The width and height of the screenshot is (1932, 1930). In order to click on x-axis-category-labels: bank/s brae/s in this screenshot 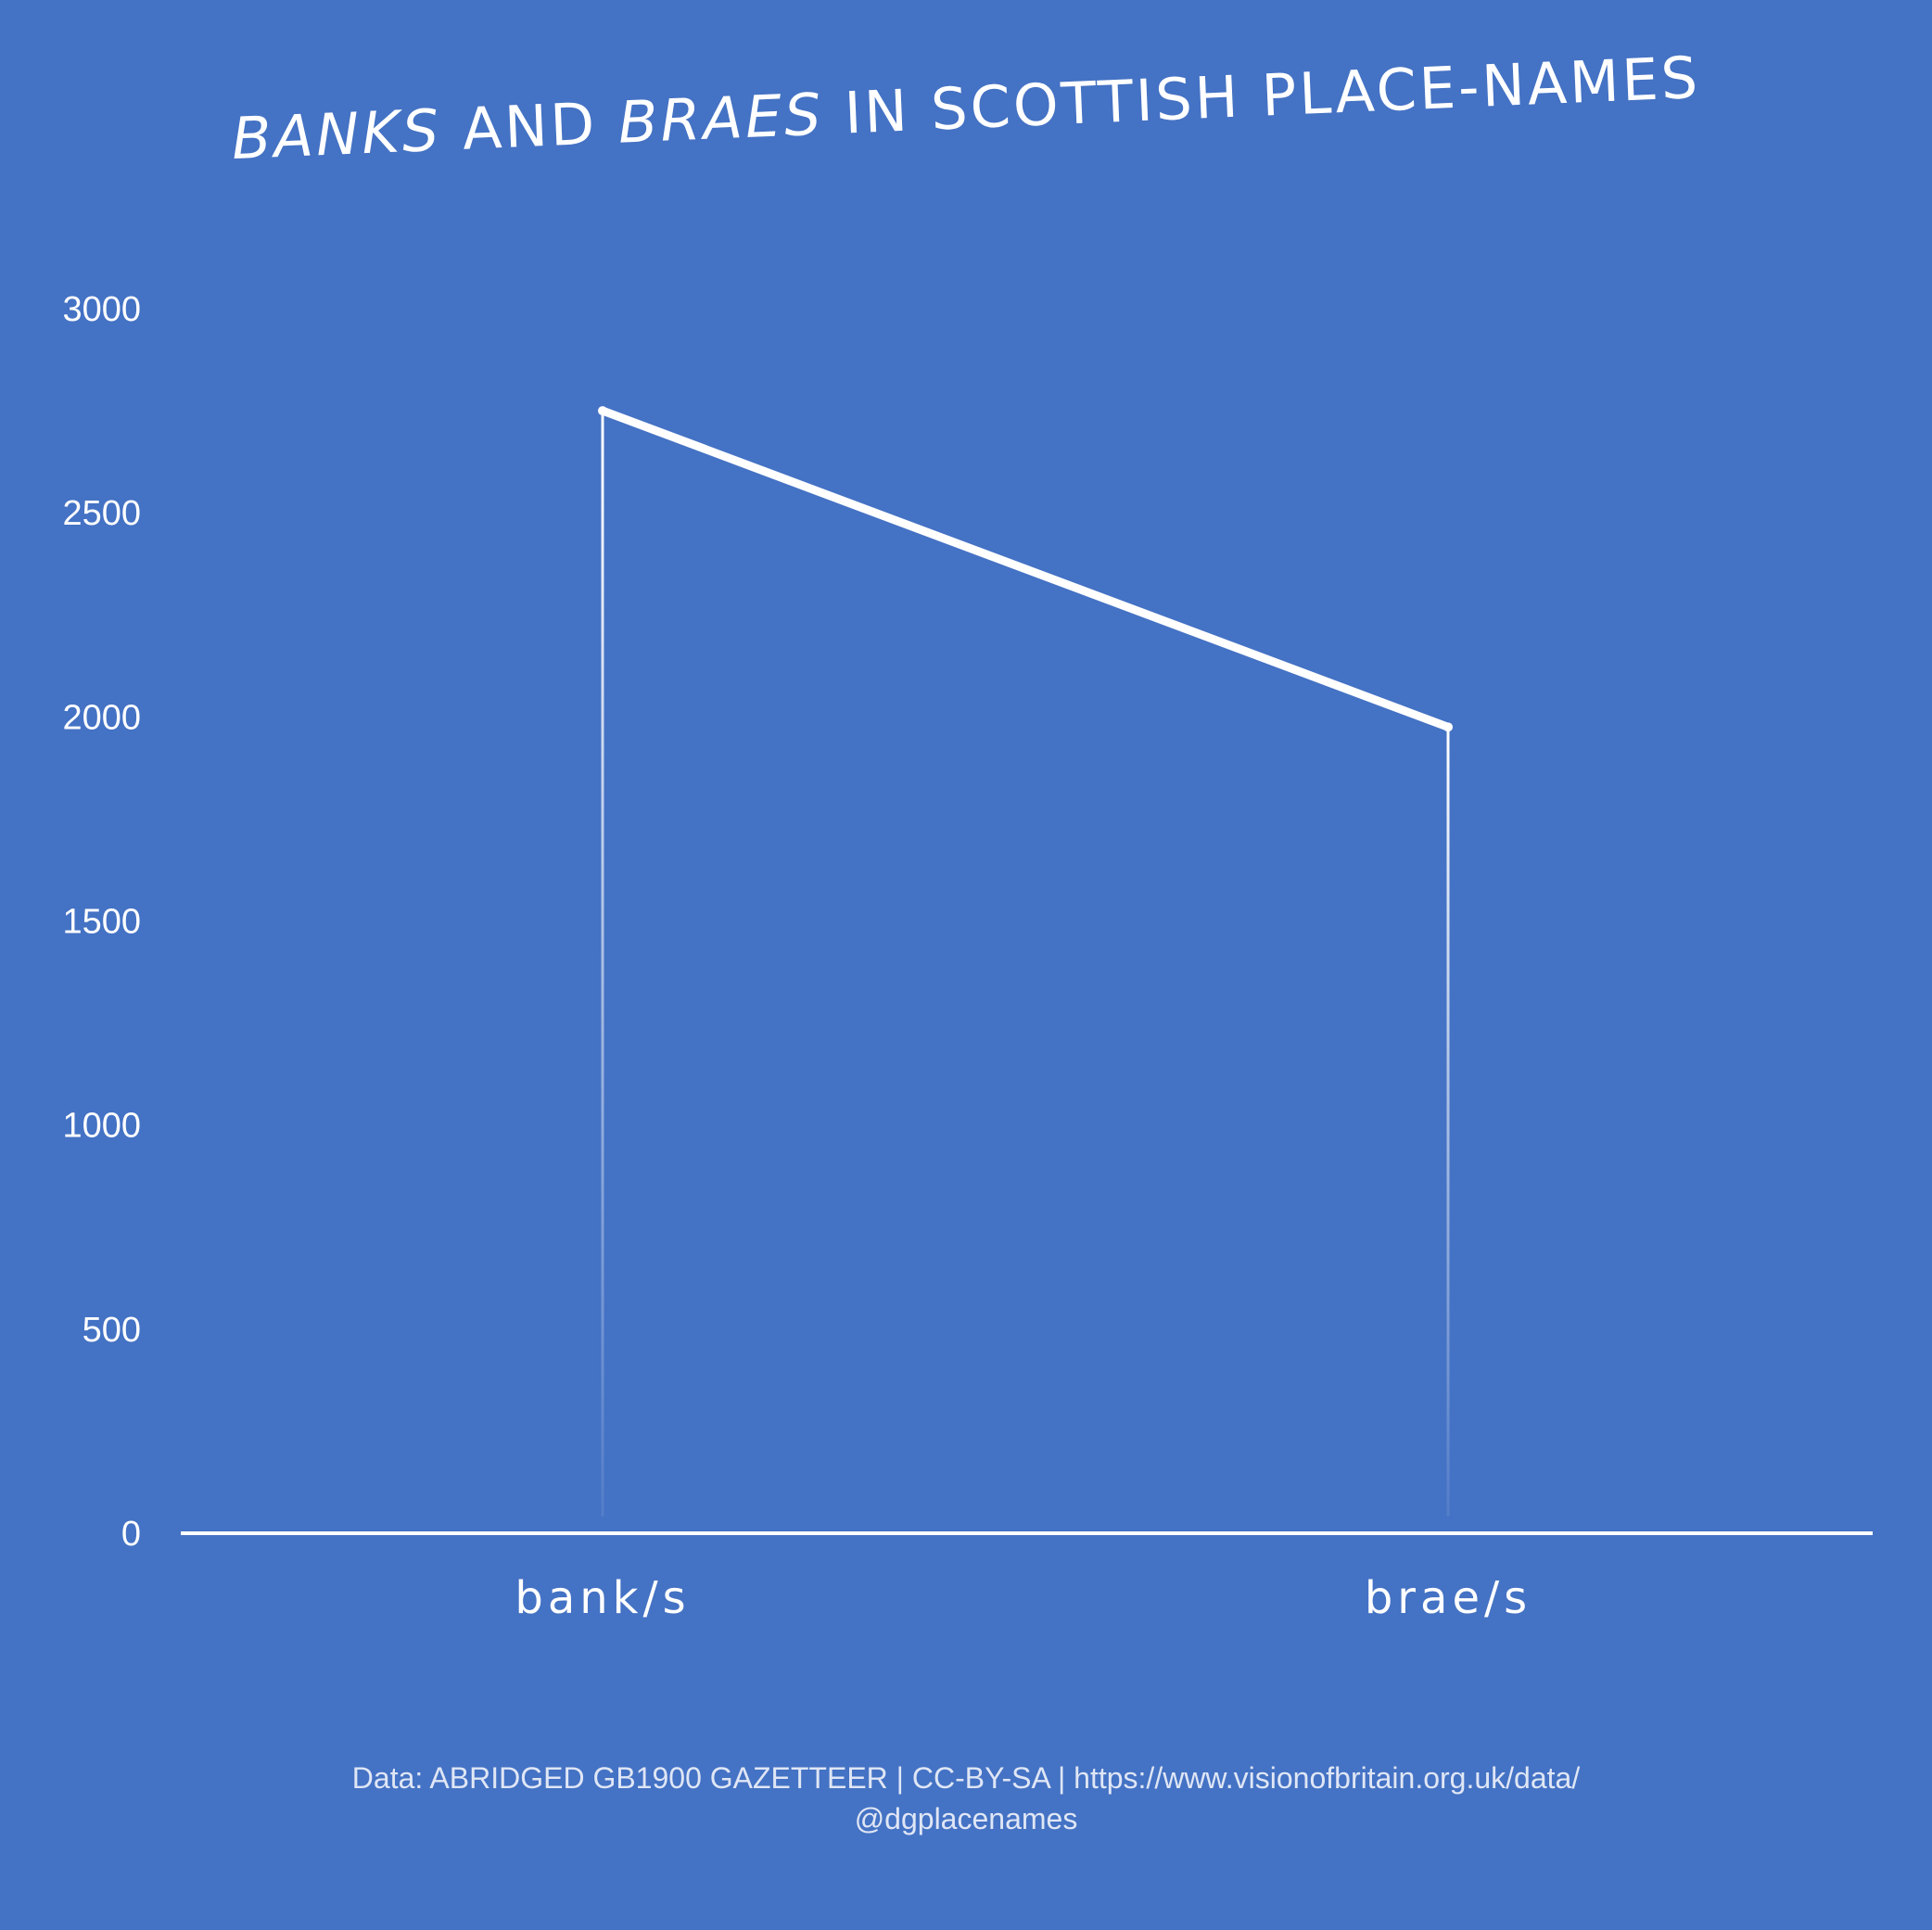, I will do `click(1024, 1598)`.